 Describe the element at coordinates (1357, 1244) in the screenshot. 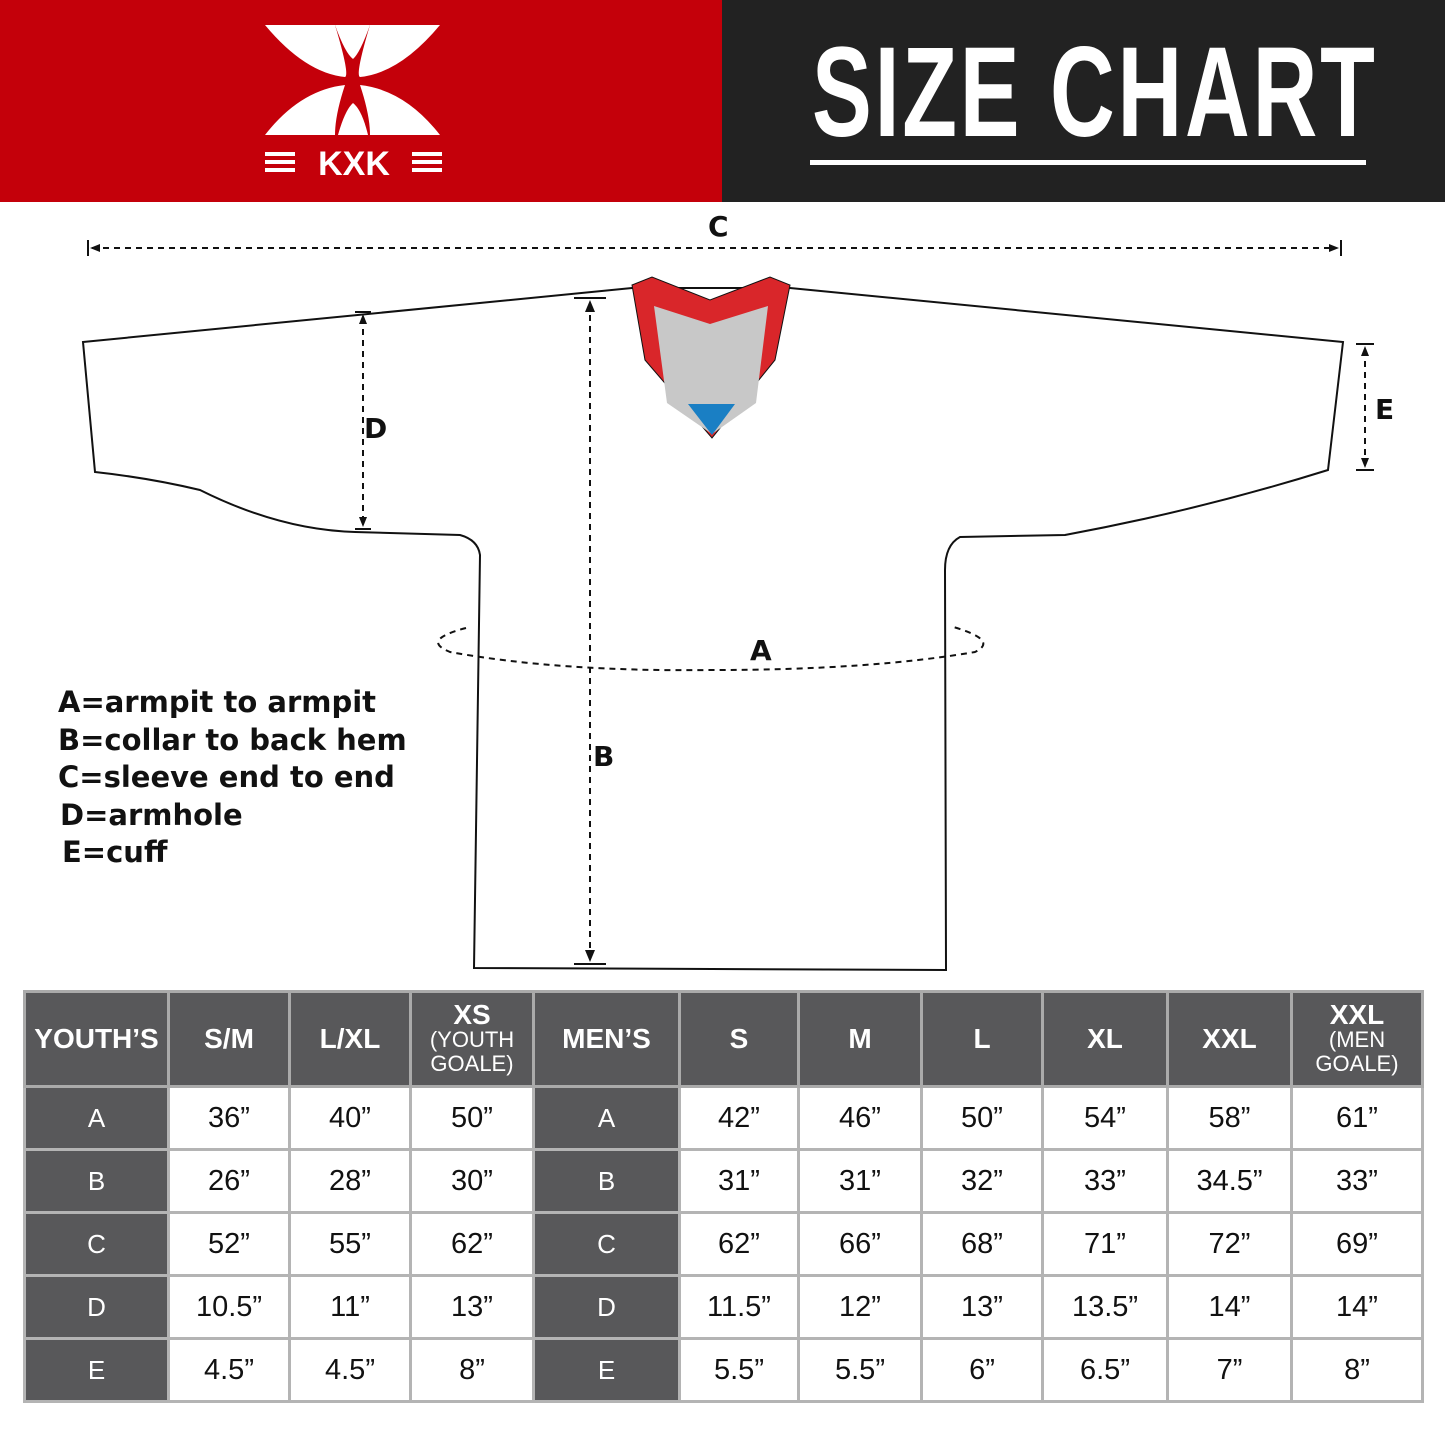

I see `measurement-cell: 69”` at that location.